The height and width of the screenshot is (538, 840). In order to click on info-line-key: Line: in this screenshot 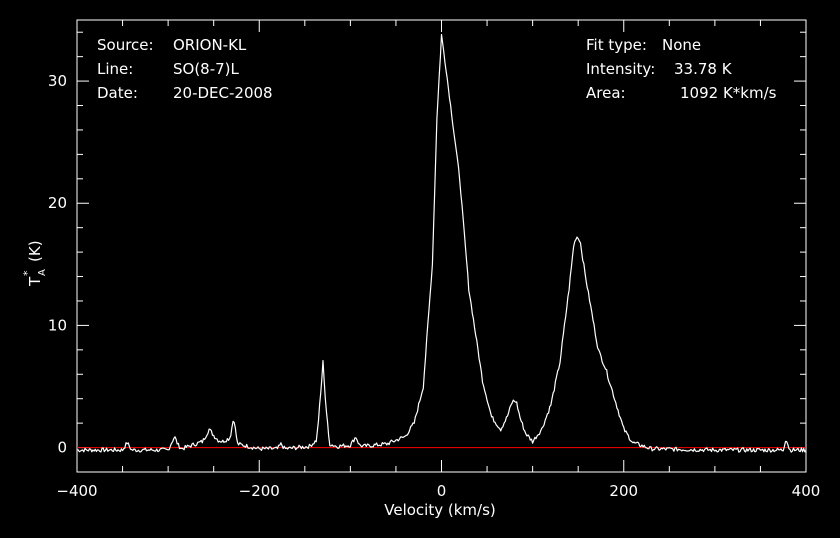, I will do `click(115, 69)`.